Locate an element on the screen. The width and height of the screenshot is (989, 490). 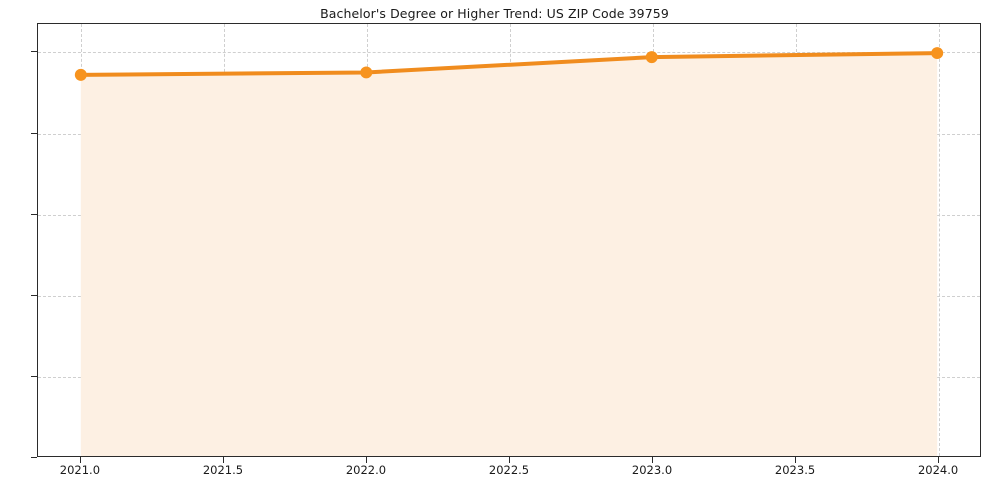
x-axis-tick-label: 2024.0 is located at coordinates (938, 470).